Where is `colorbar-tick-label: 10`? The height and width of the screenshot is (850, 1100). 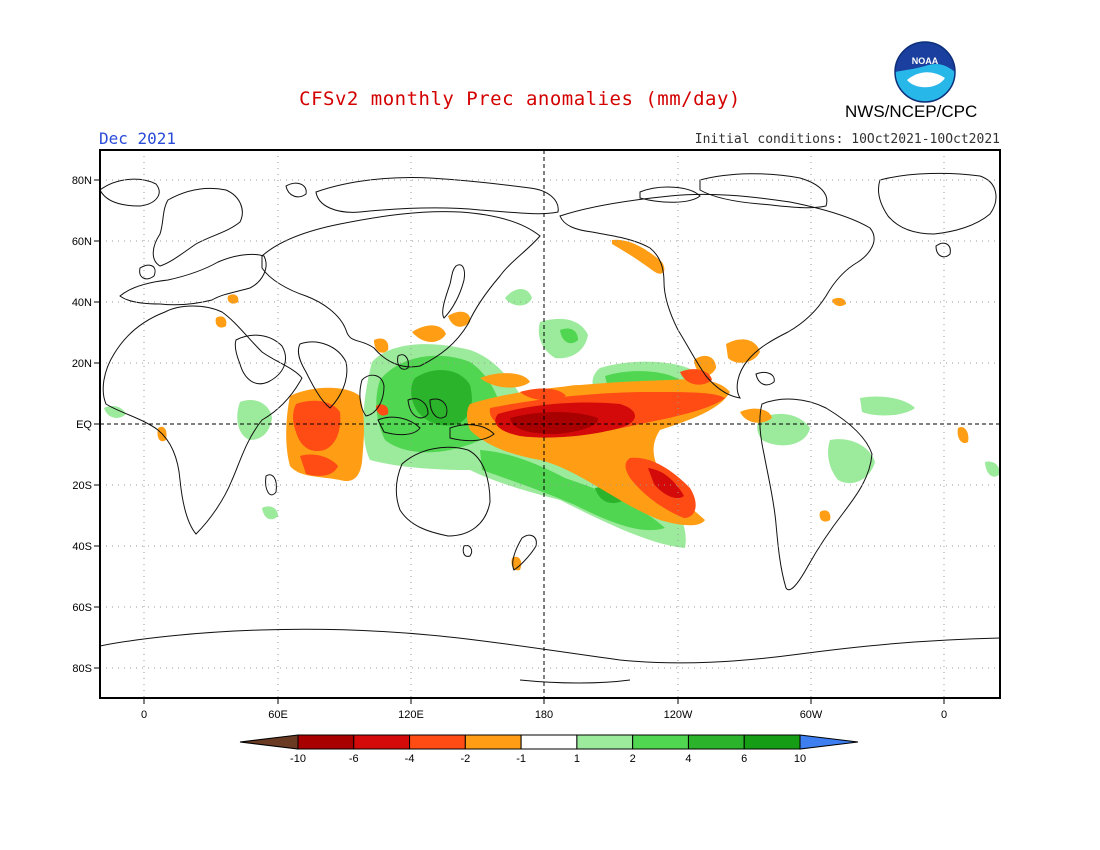 colorbar-tick-label: 10 is located at coordinates (800, 759).